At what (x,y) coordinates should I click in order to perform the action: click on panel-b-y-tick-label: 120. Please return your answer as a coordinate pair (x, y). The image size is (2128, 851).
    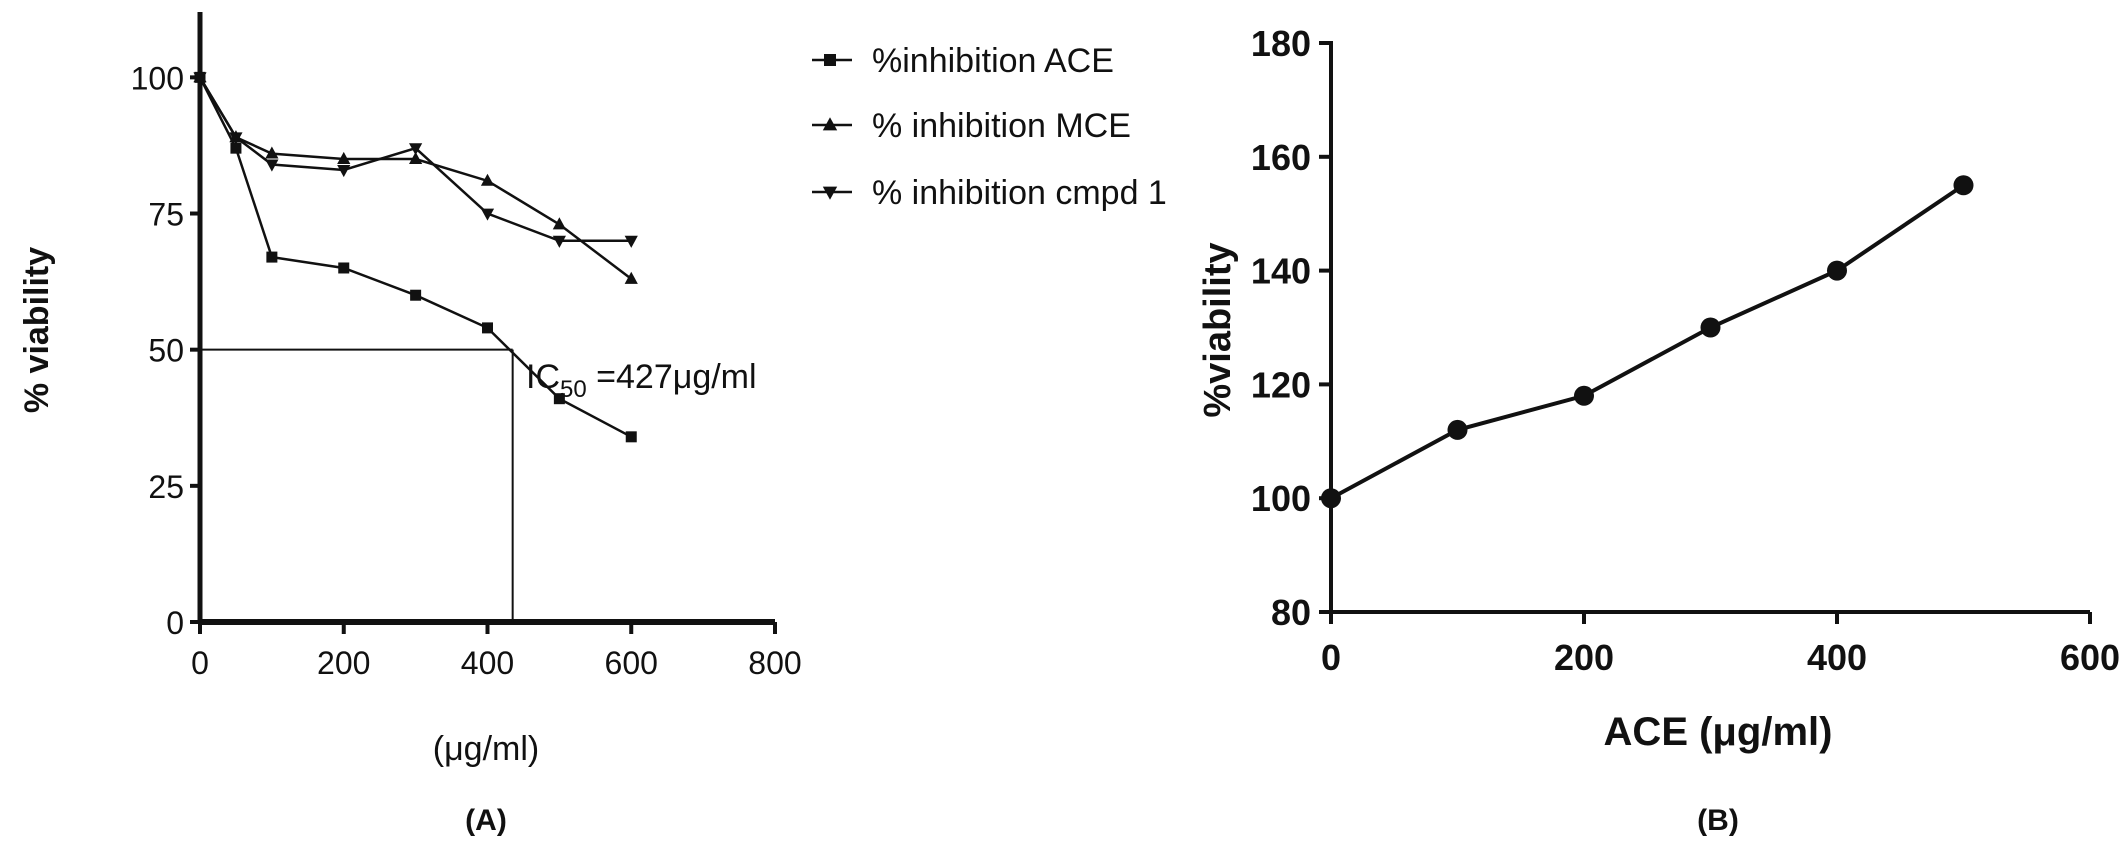
    Looking at the image, I should click on (1281, 384).